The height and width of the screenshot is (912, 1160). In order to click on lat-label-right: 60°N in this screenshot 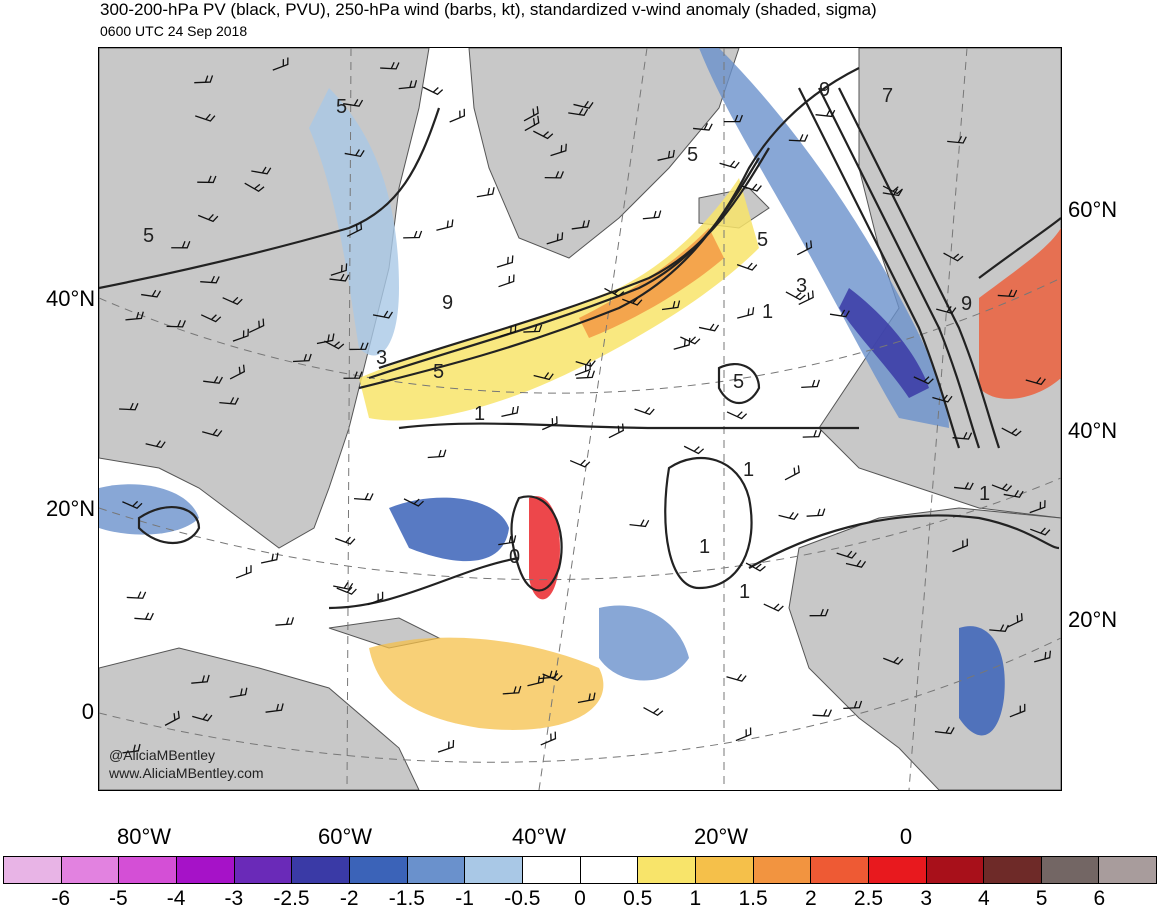, I will do `click(1093, 209)`.